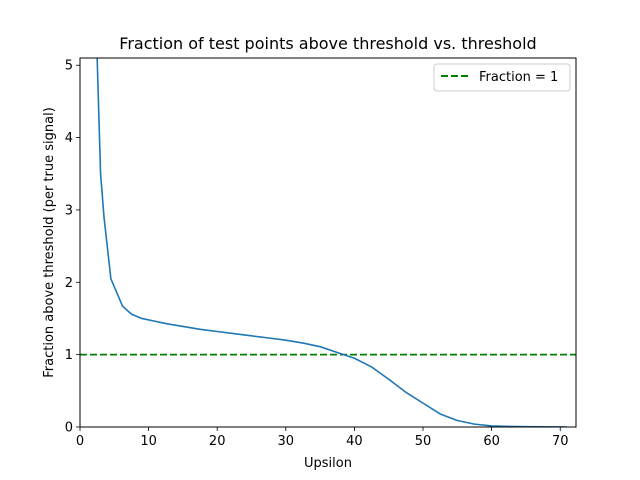 Image resolution: width=640 pixels, height=480 pixels. I want to click on x-axis-label: Upsilon, so click(328, 463).